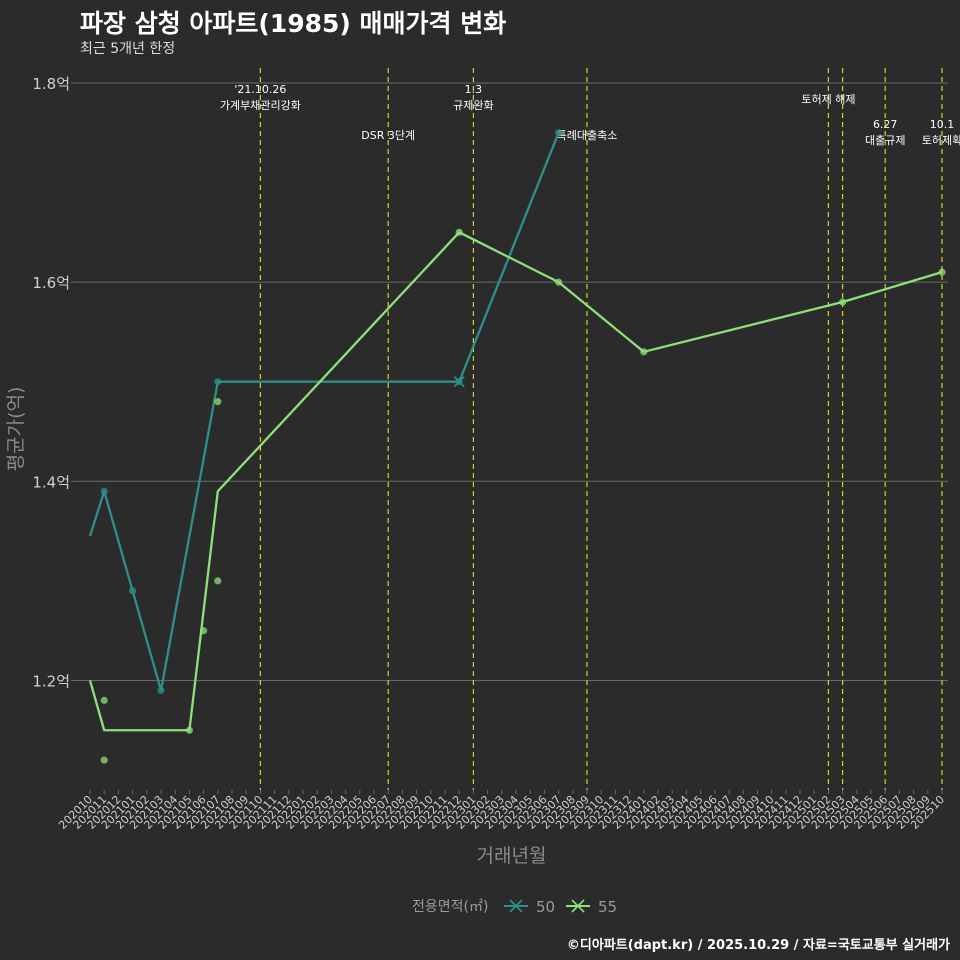 The image size is (960, 960). Describe the element at coordinates (941, 132) in the screenshot. I see `event-label: 10.1 토허제확` at that location.